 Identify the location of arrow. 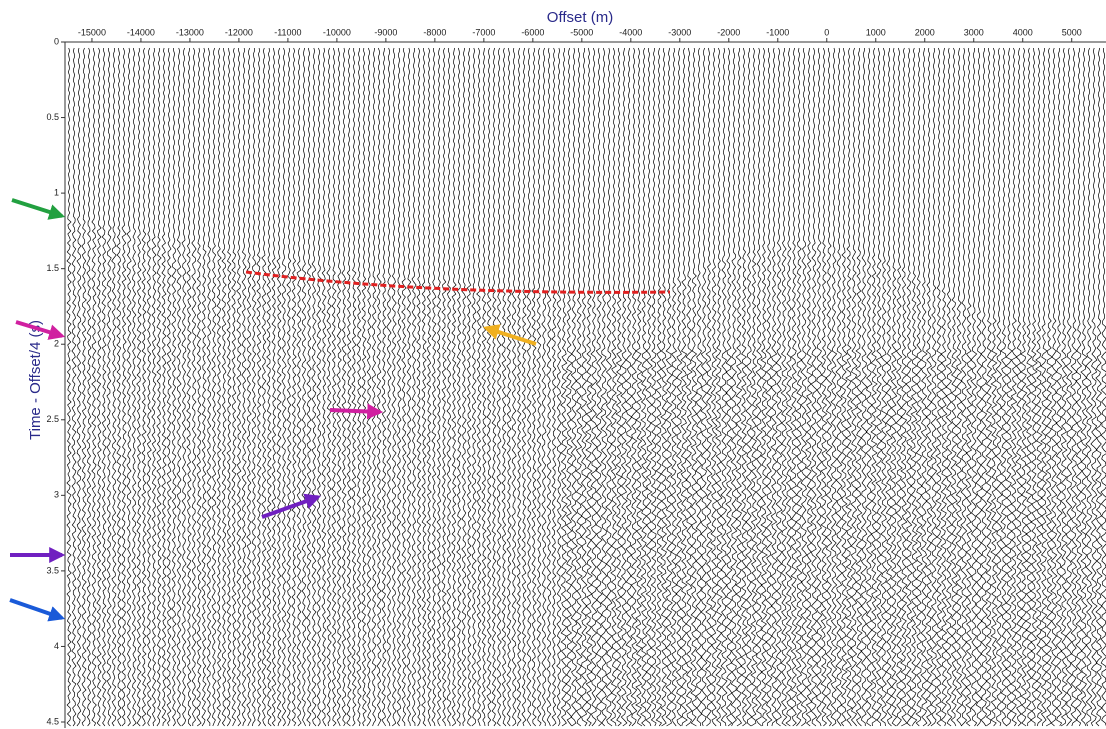
(38, 209).